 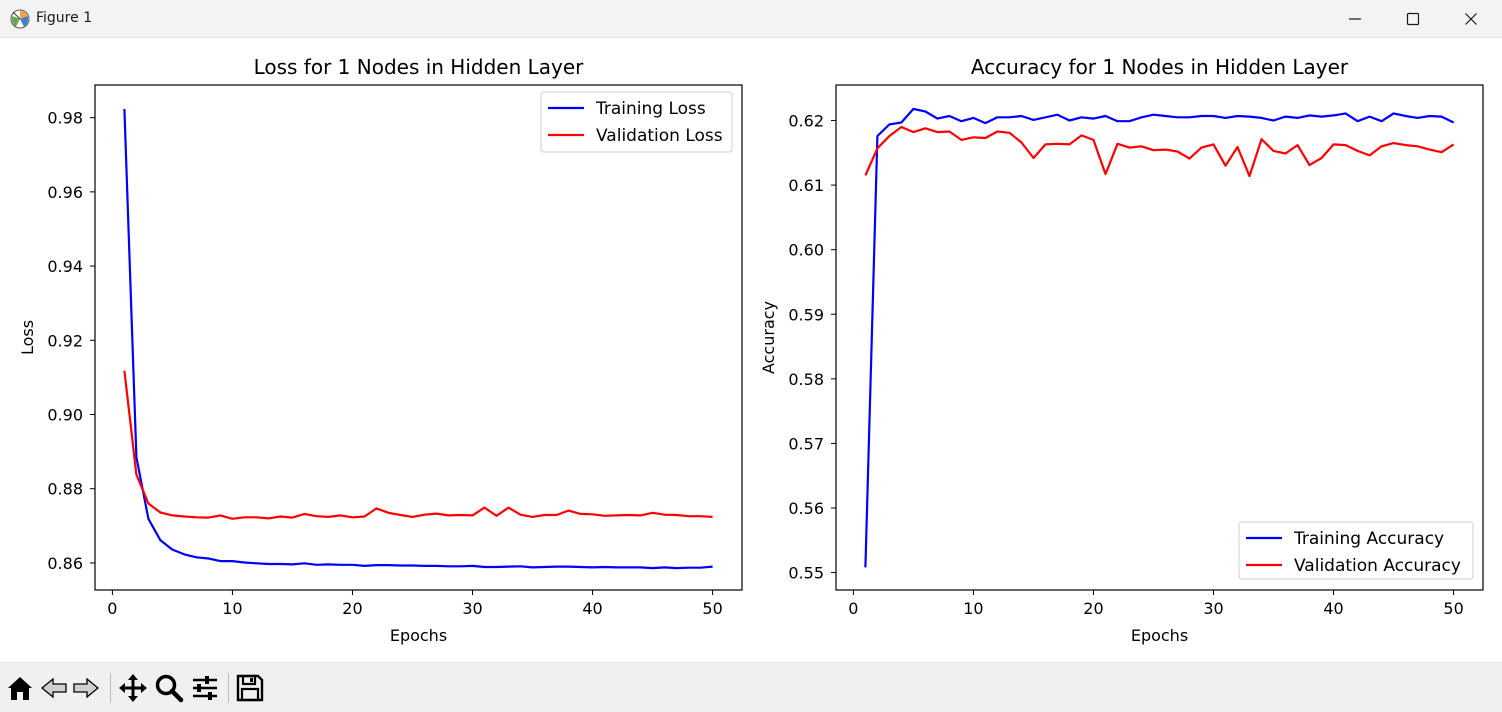 What do you see at coordinates (65, 118) in the screenshot?
I see `y-tick-label: 0.98` at bounding box center [65, 118].